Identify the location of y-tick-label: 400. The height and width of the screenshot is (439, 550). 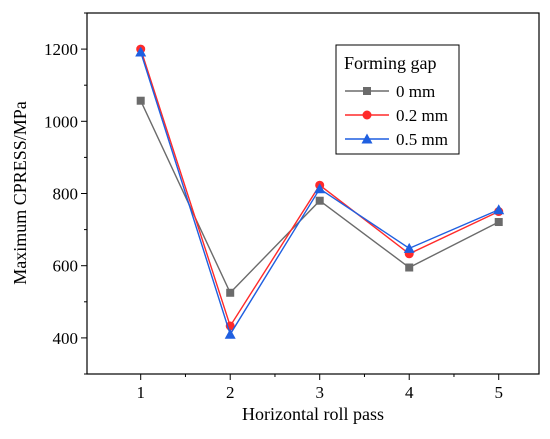
(66, 338).